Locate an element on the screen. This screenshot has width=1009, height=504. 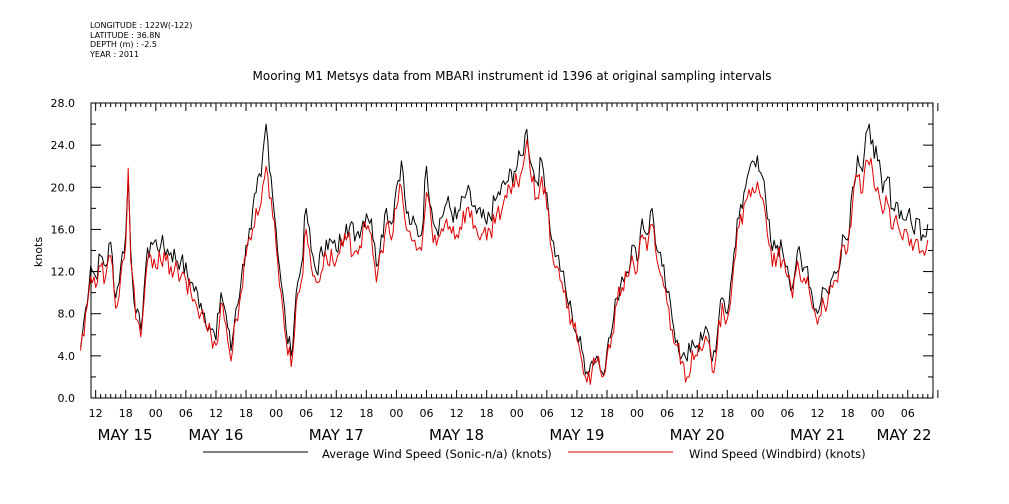
day-label: MAY 17 is located at coordinates (336, 435).